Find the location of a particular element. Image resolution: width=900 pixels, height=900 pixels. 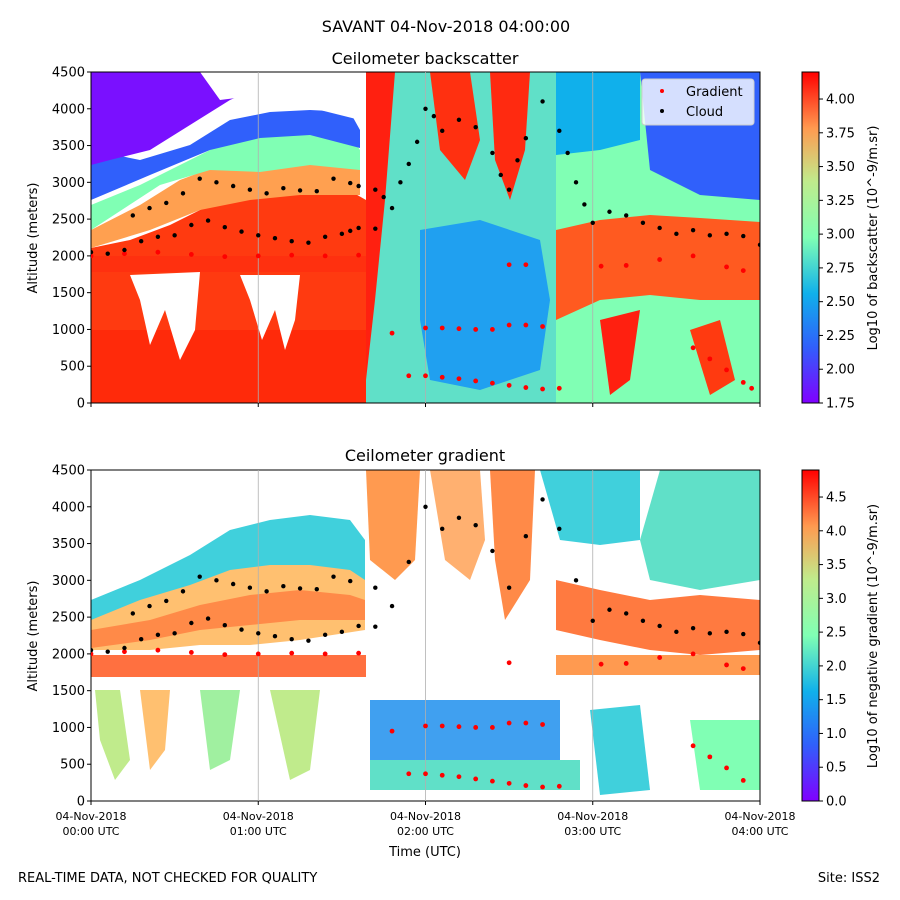

colorbar-tick-label: 1.5 is located at coordinates (836, 700).